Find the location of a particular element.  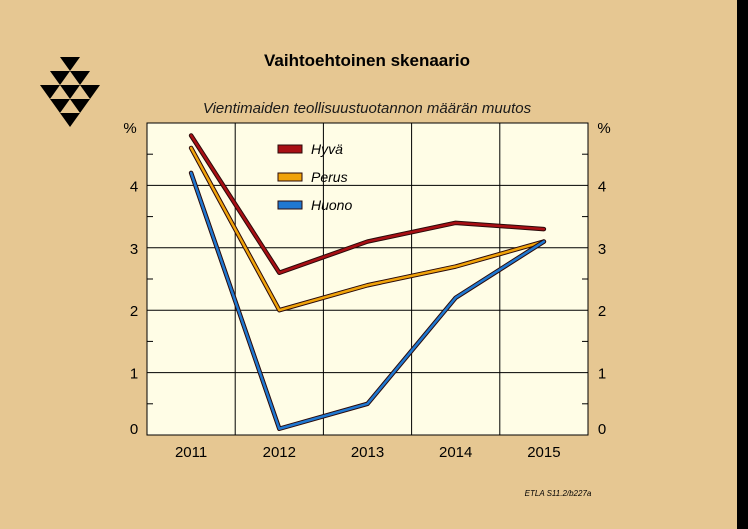

y-axis-unit-right: % is located at coordinates (603, 128).